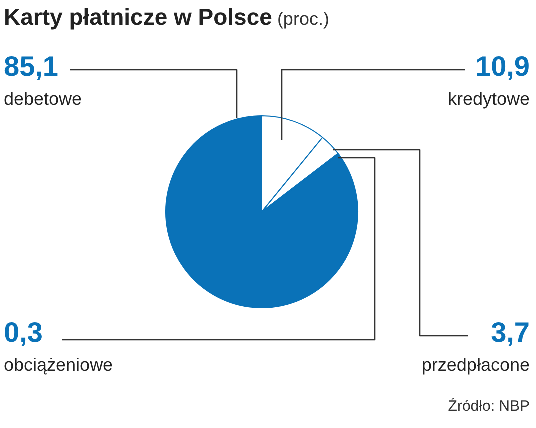 The image size is (536, 428). What do you see at coordinates (59, 365) in the screenshot?
I see `slice-label: obciążeniowe` at bounding box center [59, 365].